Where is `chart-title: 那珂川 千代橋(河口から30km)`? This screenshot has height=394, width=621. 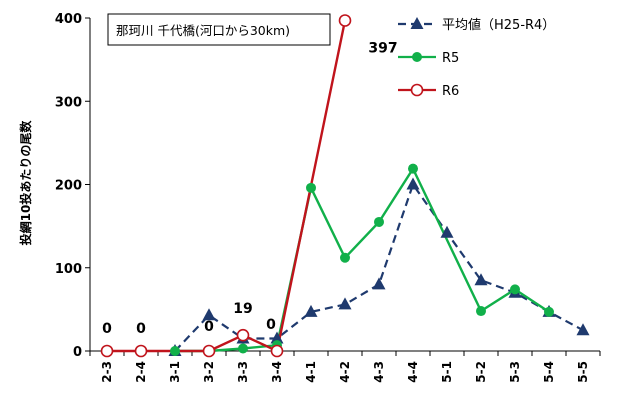
chart-title: 那珂川 千代橋(河口から30km) is located at coordinates (203, 30).